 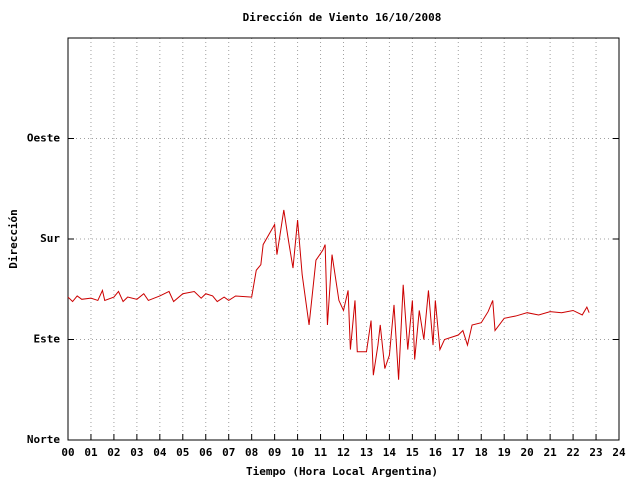 I want to click on y-tick-label: Sur, so click(x=50, y=238).